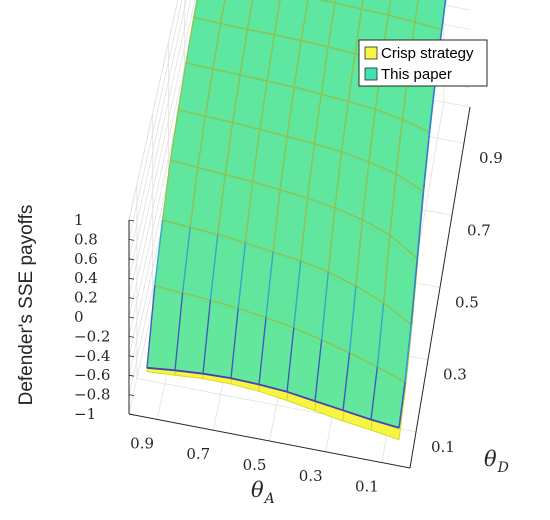  I want to click on y-axis-subscript: D, so click(503, 468).